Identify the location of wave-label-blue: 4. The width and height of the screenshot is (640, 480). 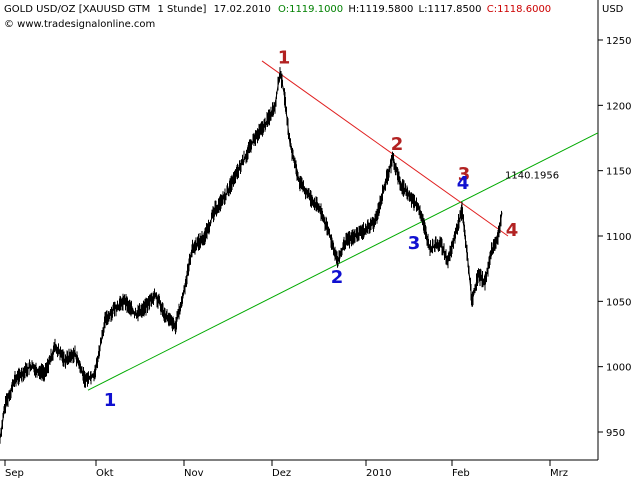
(463, 183).